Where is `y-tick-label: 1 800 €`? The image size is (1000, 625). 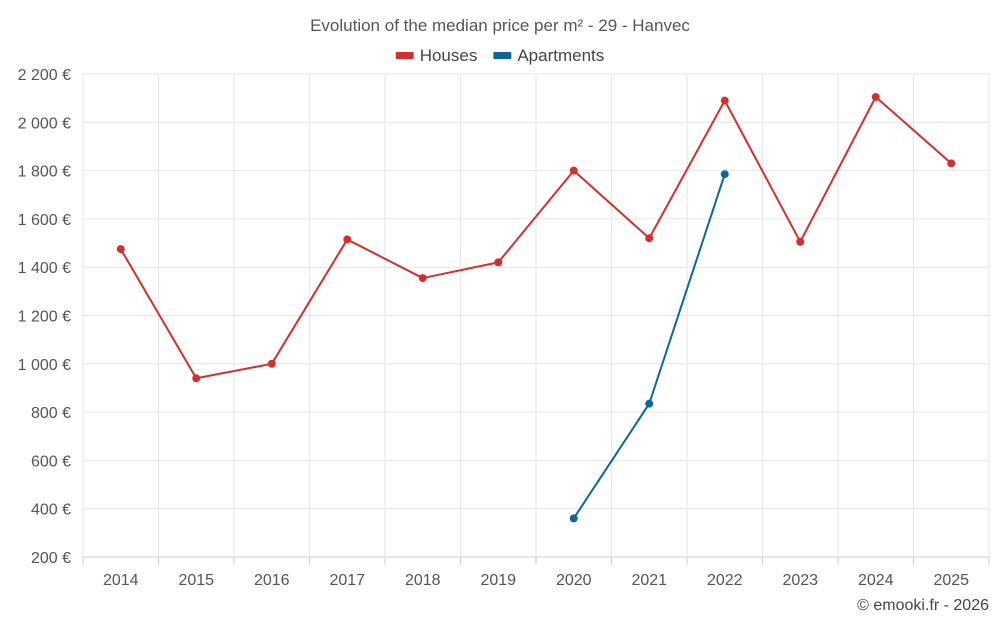
y-tick-label: 1 800 € is located at coordinates (44, 172).